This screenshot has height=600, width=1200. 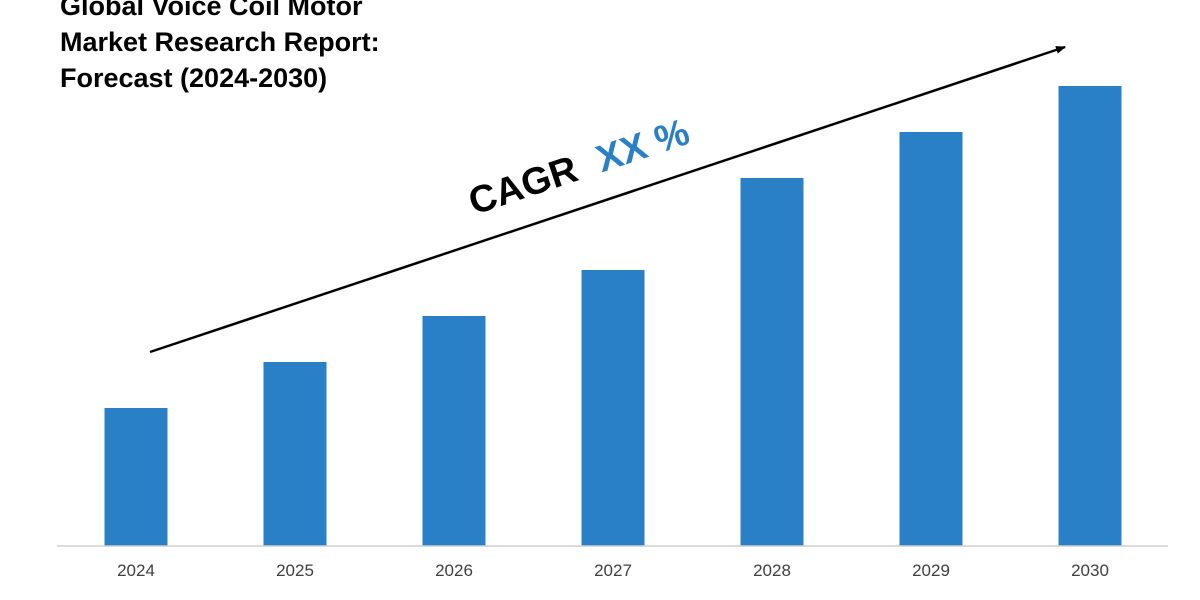 I want to click on x-tick-label-2029: 2029, so click(x=931, y=570).